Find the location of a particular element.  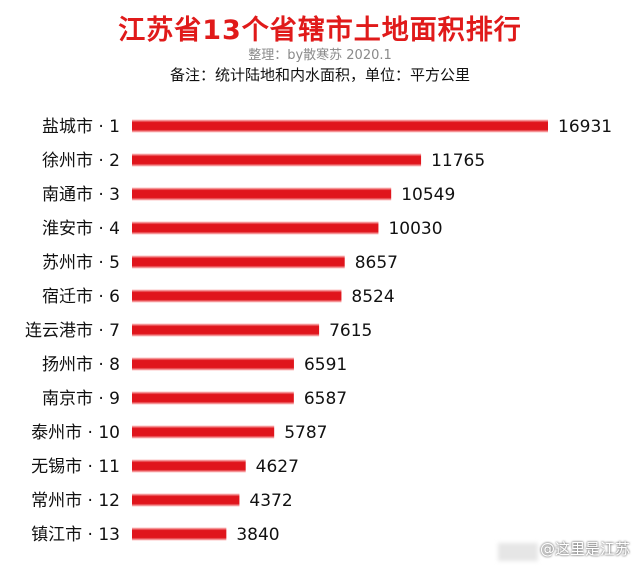

value-label: 8524 is located at coordinates (372, 297).